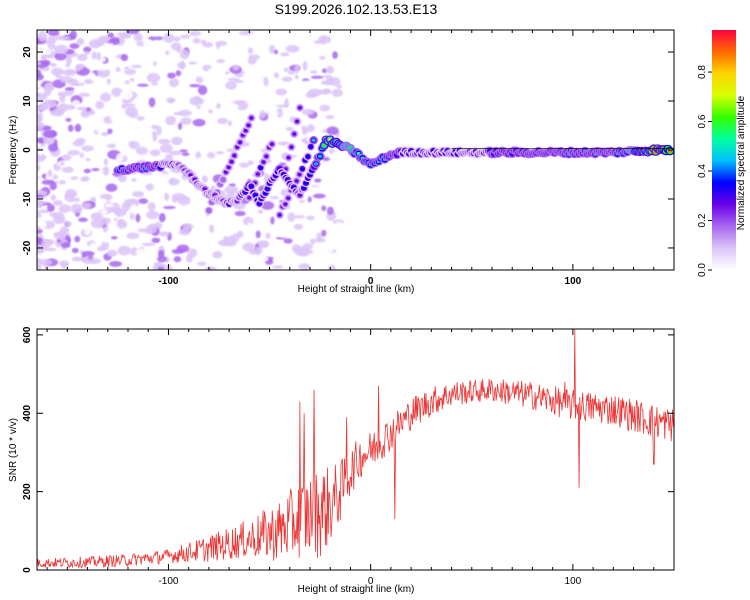 The image size is (750, 600). Describe the element at coordinates (356, 589) in the screenshot. I see `snr-x-axis-label: Height of straight line (km)` at that location.